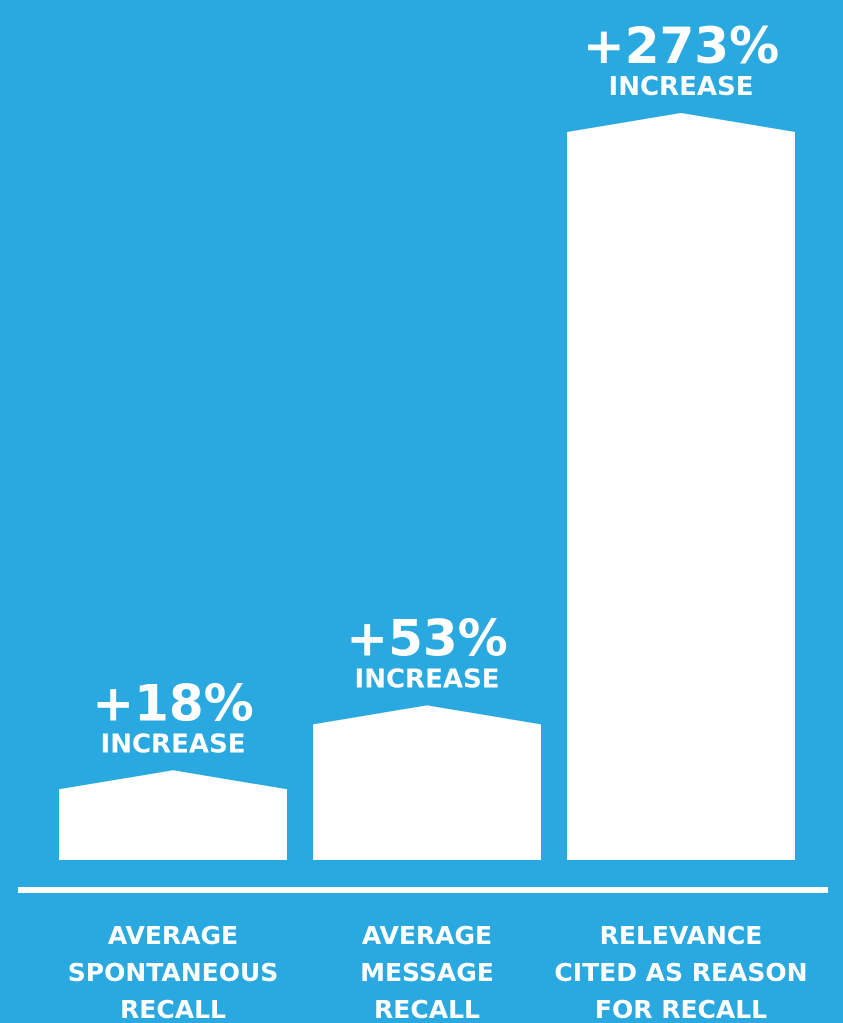  What do you see at coordinates (680, 972) in the screenshot?
I see `category-label-3-line-2: CITED AS REASON` at bounding box center [680, 972].